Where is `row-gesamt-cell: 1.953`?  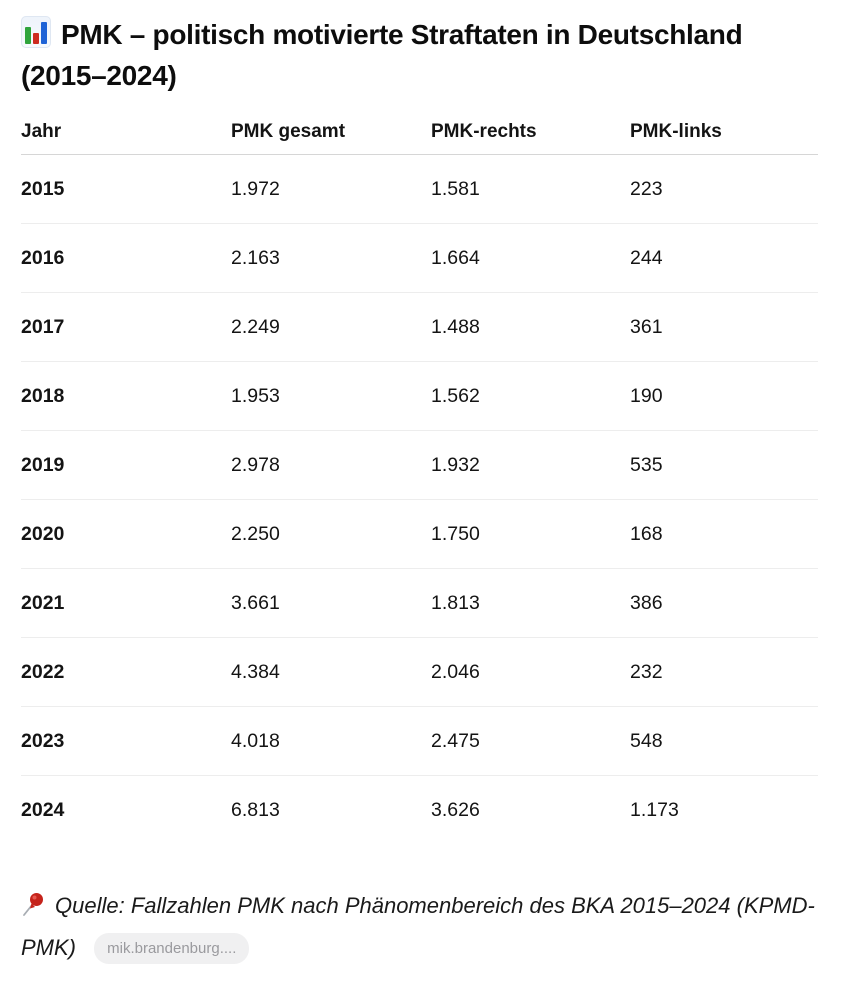
row-gesamt-cell: 1.953 is located at coordinates (255, 395).